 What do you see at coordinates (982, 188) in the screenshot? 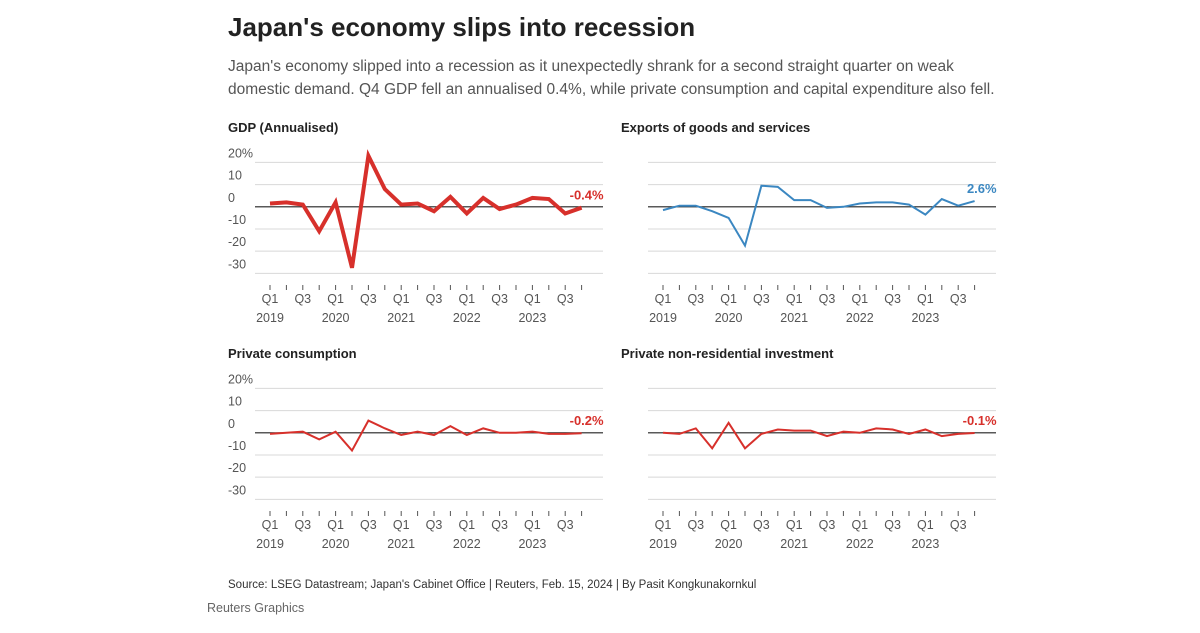
I see `value-label: 2.6%` at bounding box center [982, 188].